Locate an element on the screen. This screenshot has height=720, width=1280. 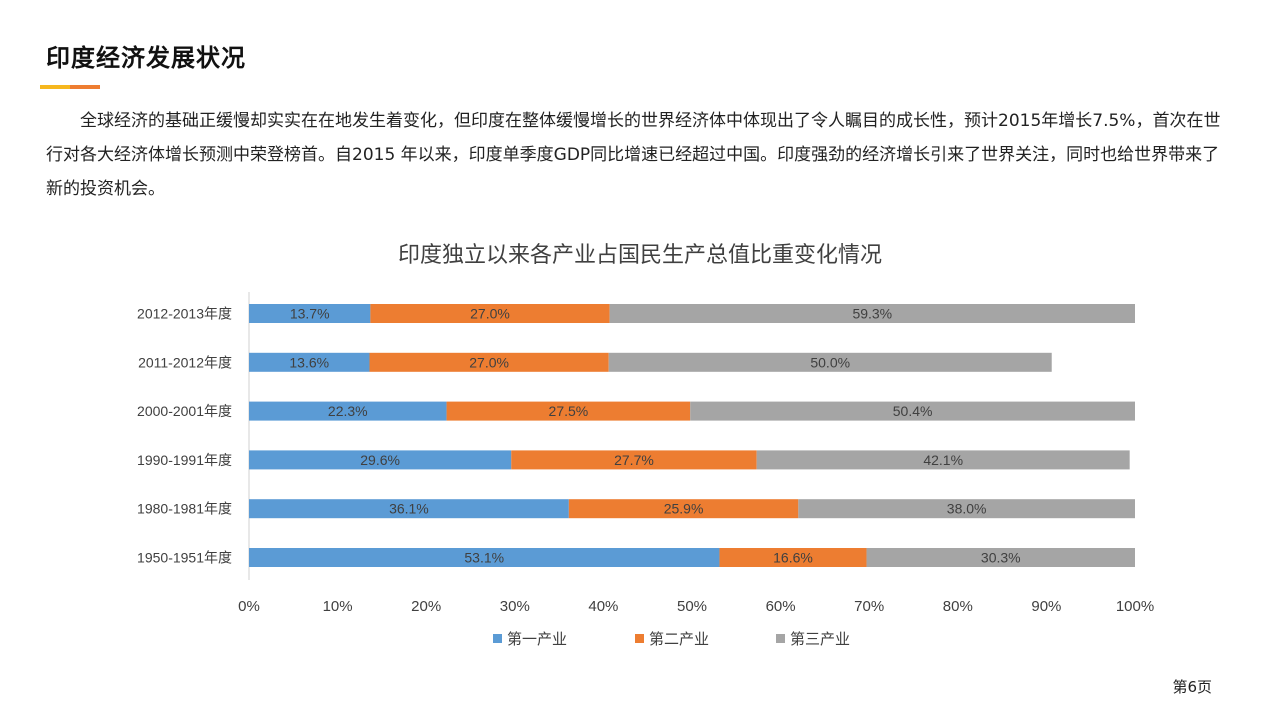
x-tick-label: 40% is located at coordinates (603, 606).